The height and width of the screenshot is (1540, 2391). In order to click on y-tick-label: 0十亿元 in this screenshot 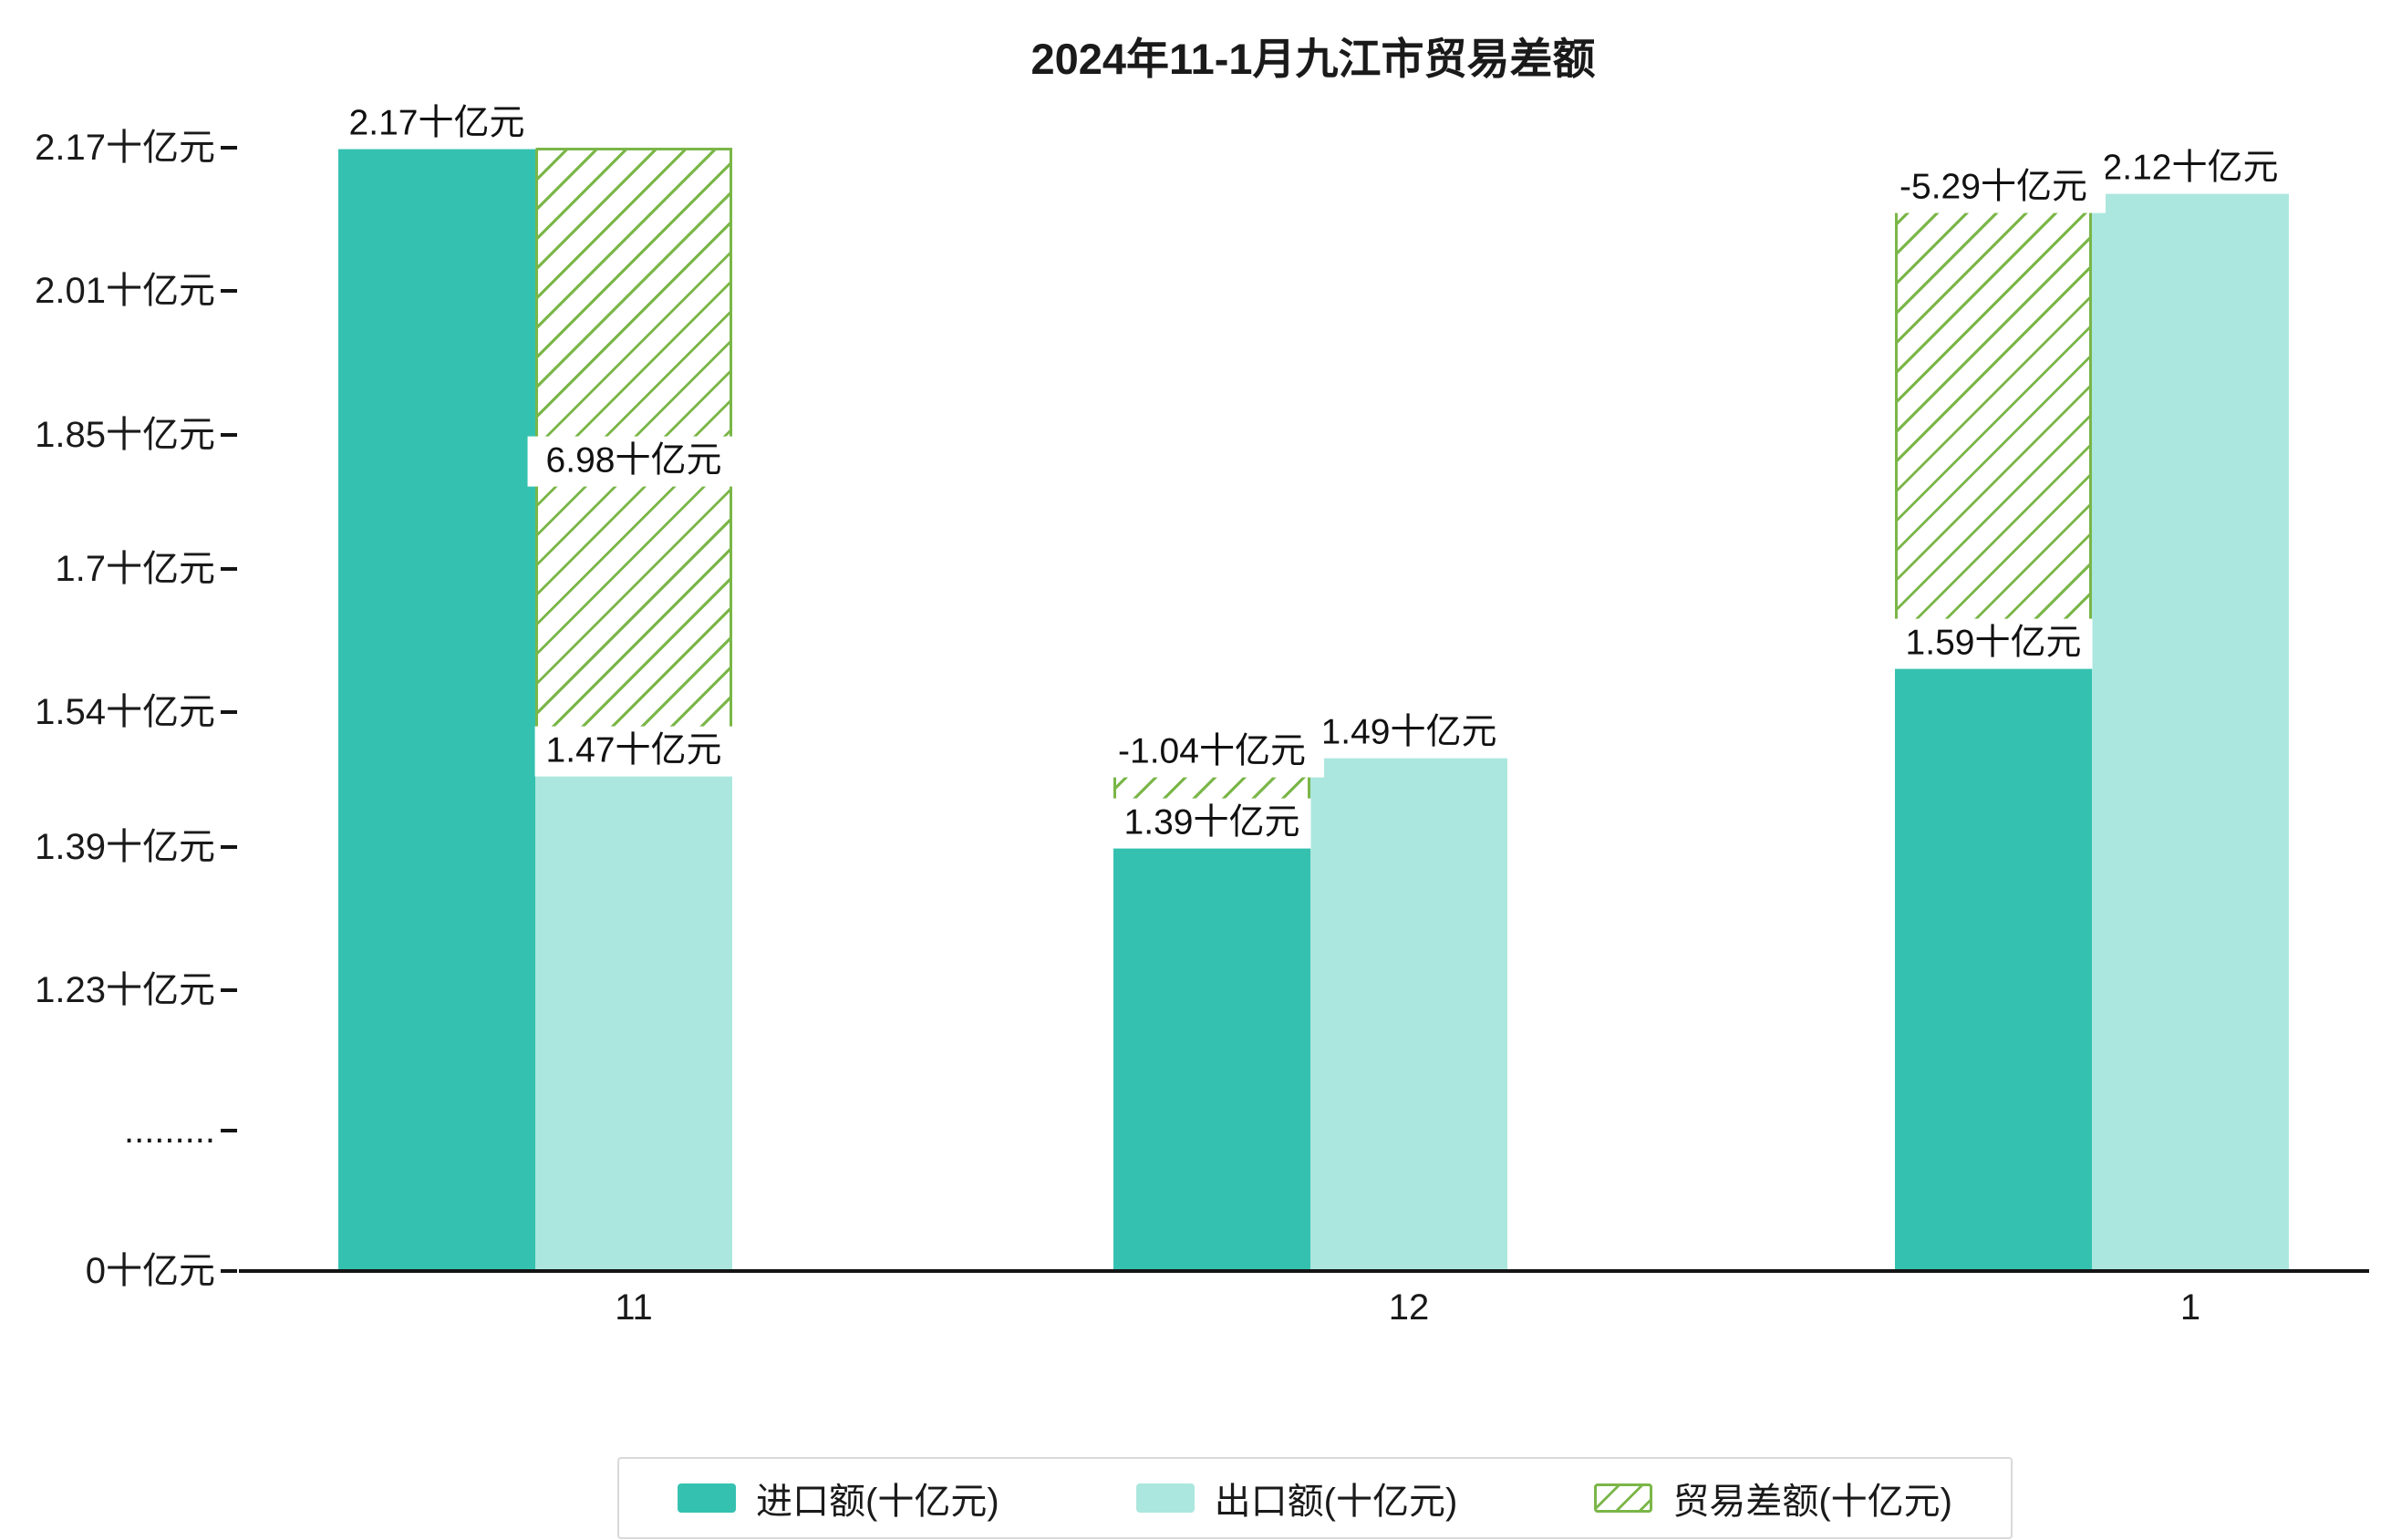, I will do `click(150, 1271)`.